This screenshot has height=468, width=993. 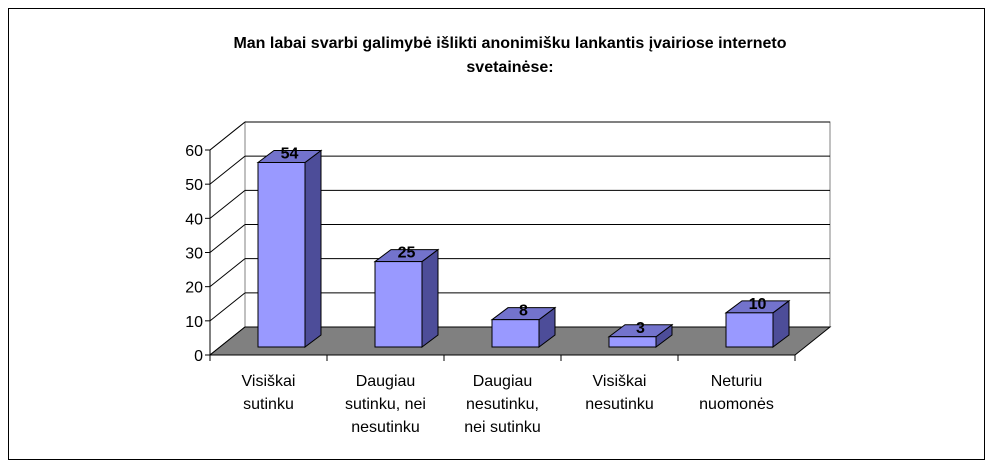 I want to click on value-label: 25, so click(x=407, y=253).